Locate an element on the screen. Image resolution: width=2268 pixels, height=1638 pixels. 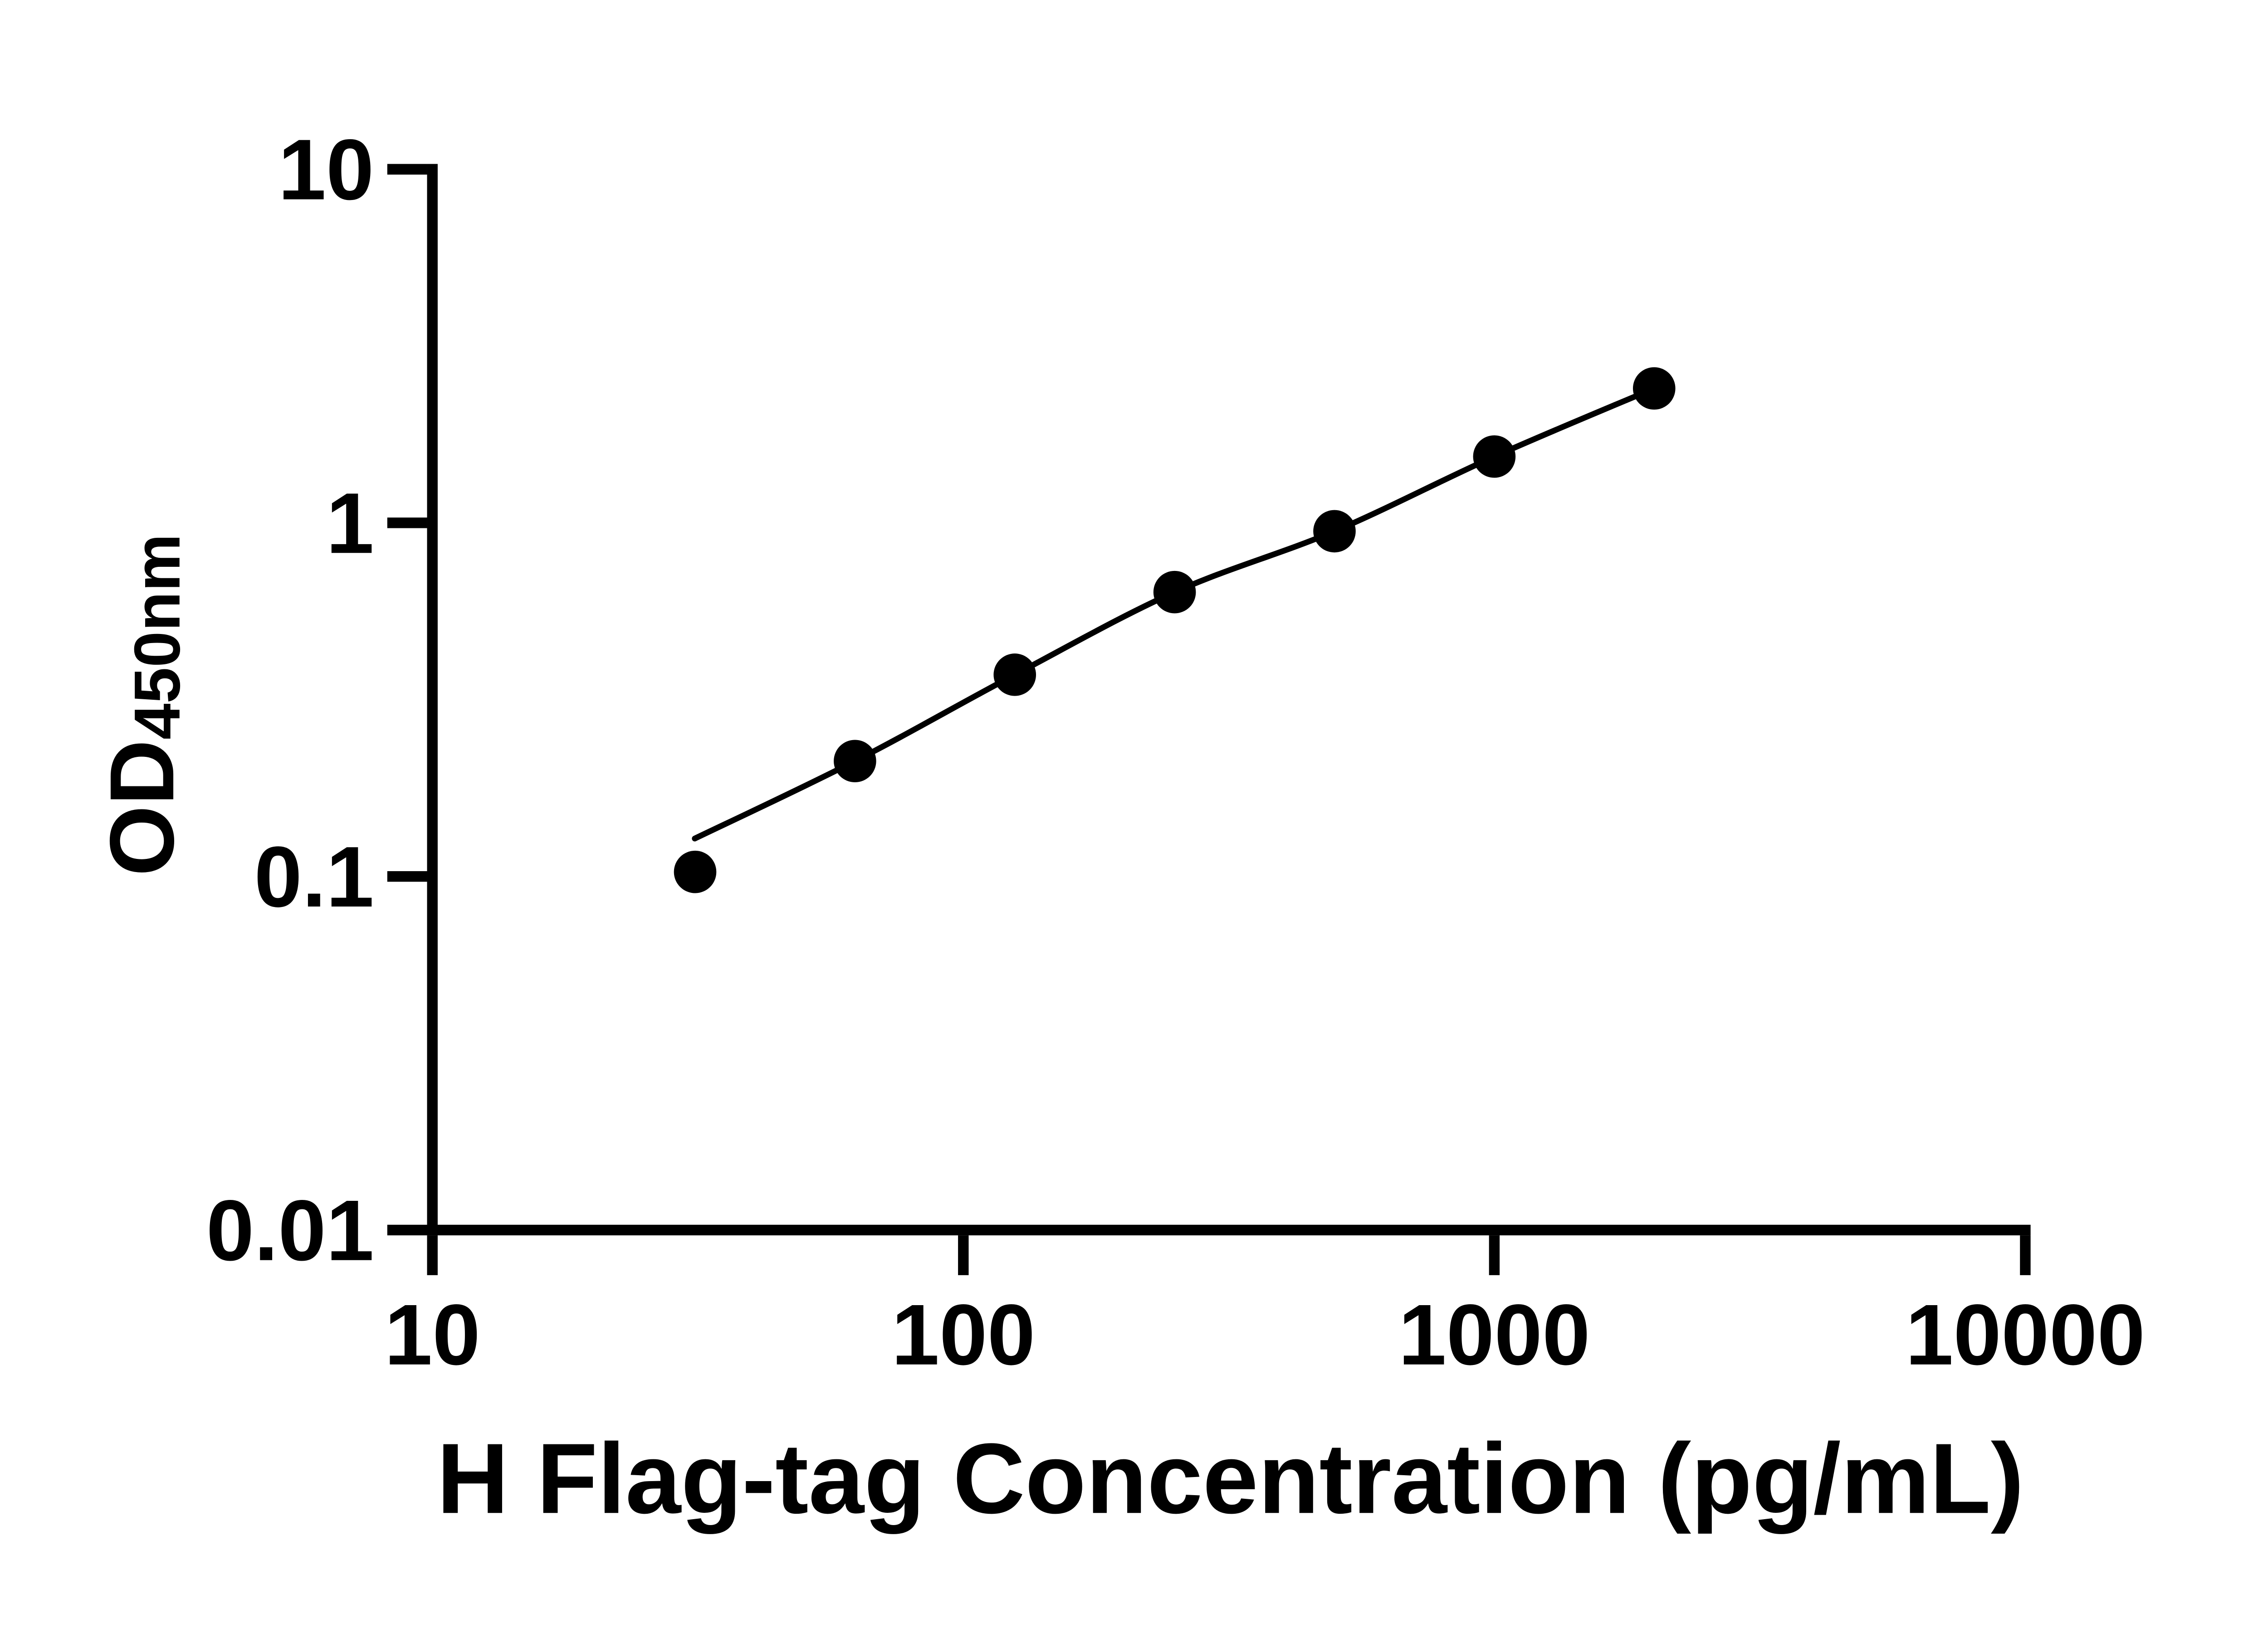
y-tick-label-2: 0.1 is located at coordinates (314, 877).